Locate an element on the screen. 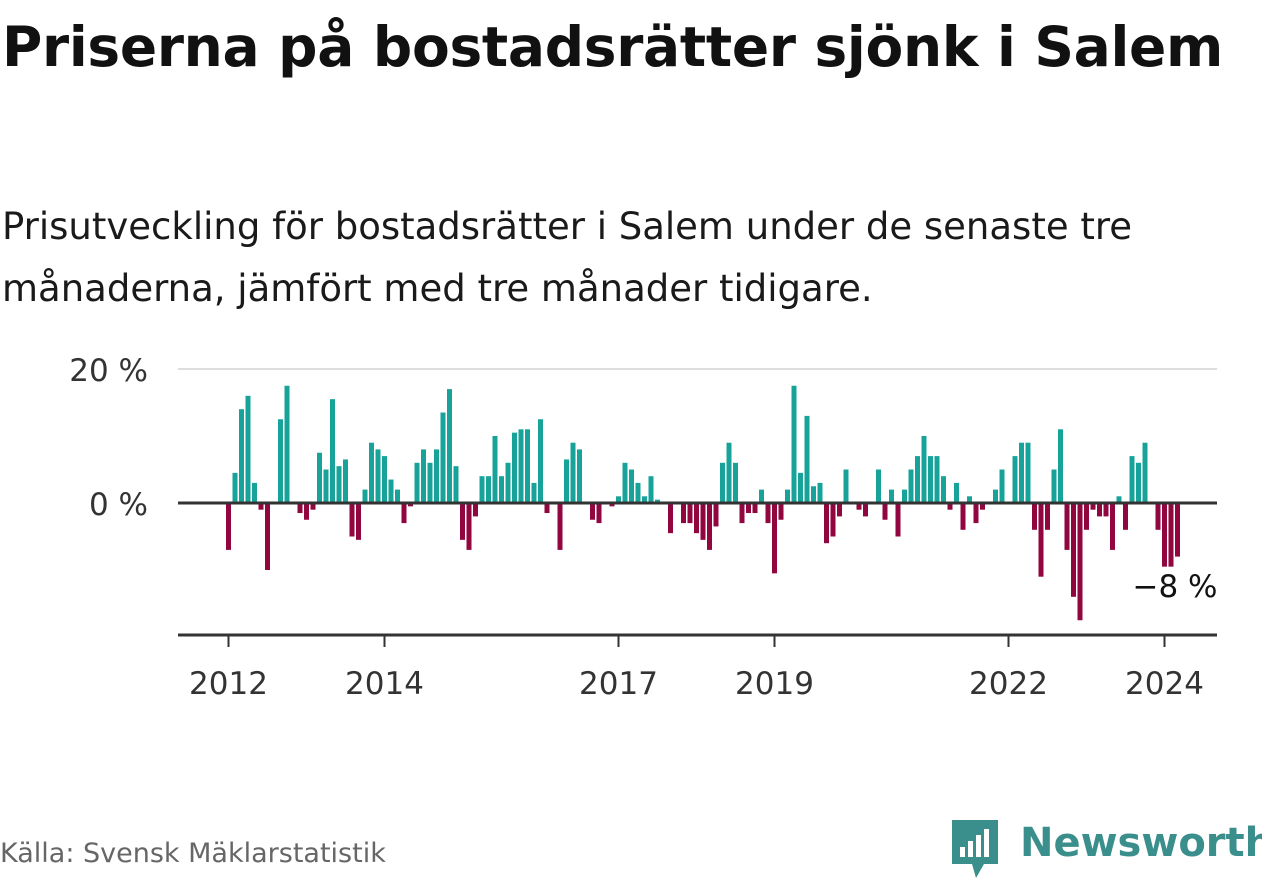 This screenshot has width=1262, height=879. chart-title: Priserna på bostadsrätter sjönk i Salem is located at coordinates (613, 47).